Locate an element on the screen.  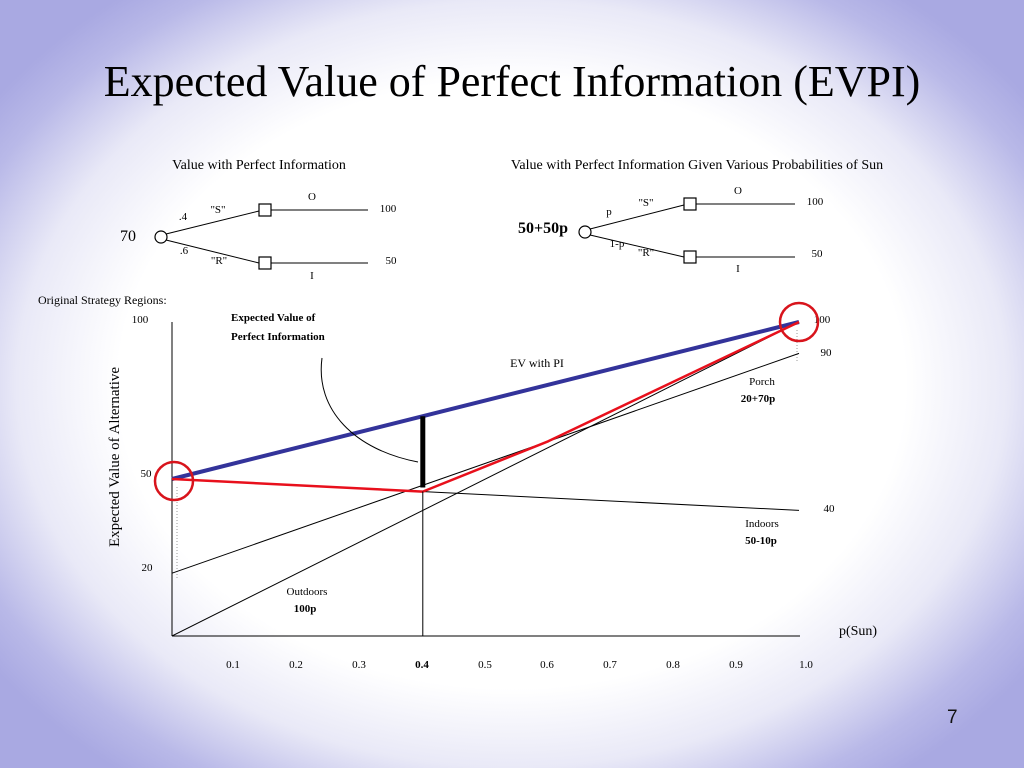
left-chance-node is located at coordinates (161, 237).